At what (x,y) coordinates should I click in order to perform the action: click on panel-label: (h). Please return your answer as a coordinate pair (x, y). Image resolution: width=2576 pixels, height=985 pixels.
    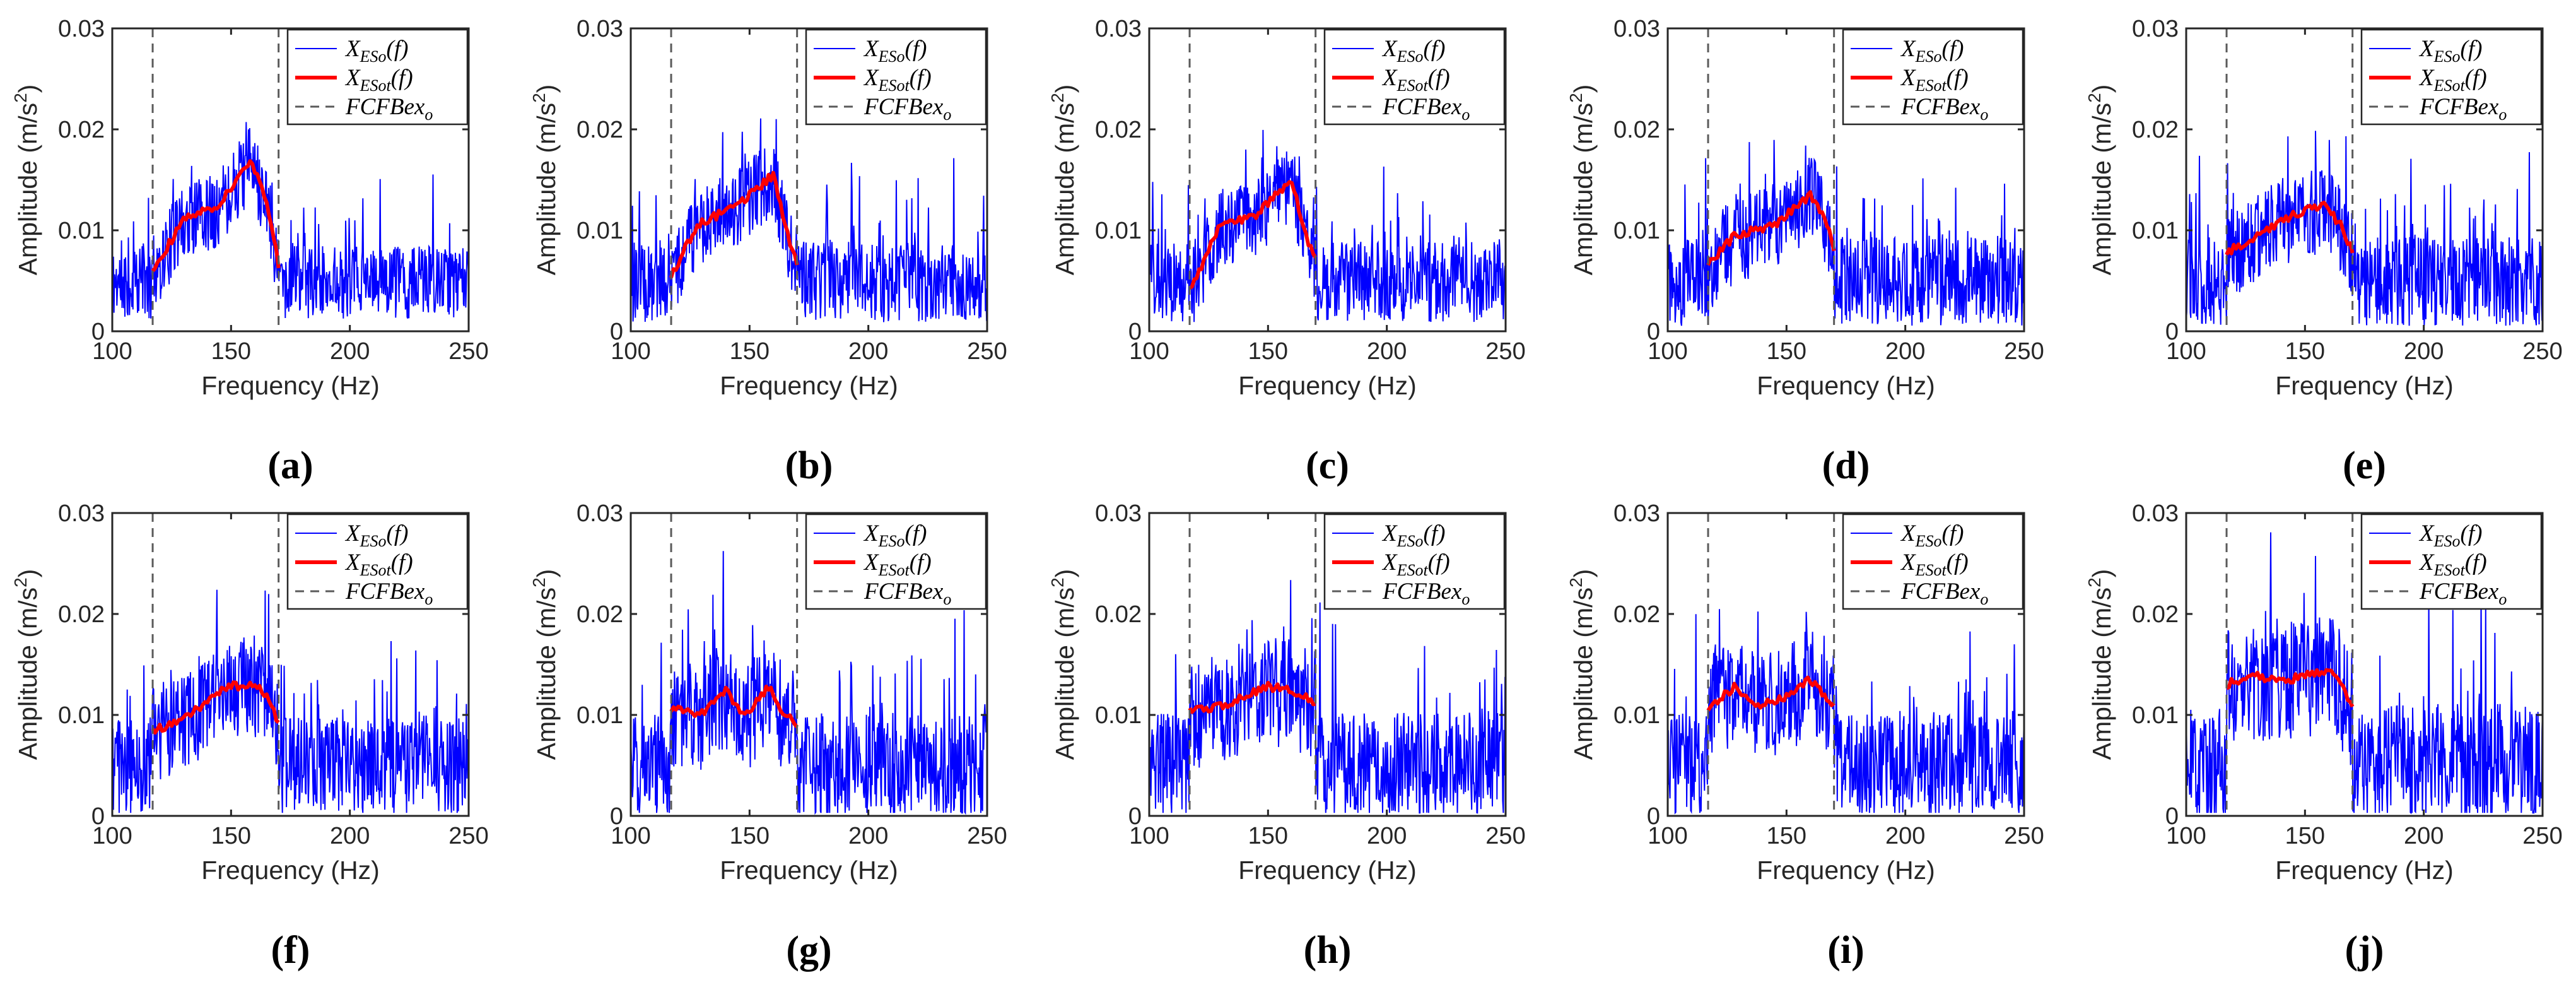
    Looking at the image, I should click on (1328, 950).